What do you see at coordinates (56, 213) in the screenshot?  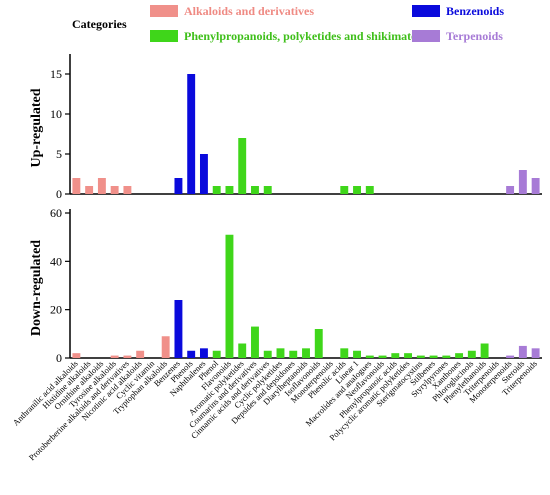 I see `y-tick-label: 60` at bounding box center [56, 213].